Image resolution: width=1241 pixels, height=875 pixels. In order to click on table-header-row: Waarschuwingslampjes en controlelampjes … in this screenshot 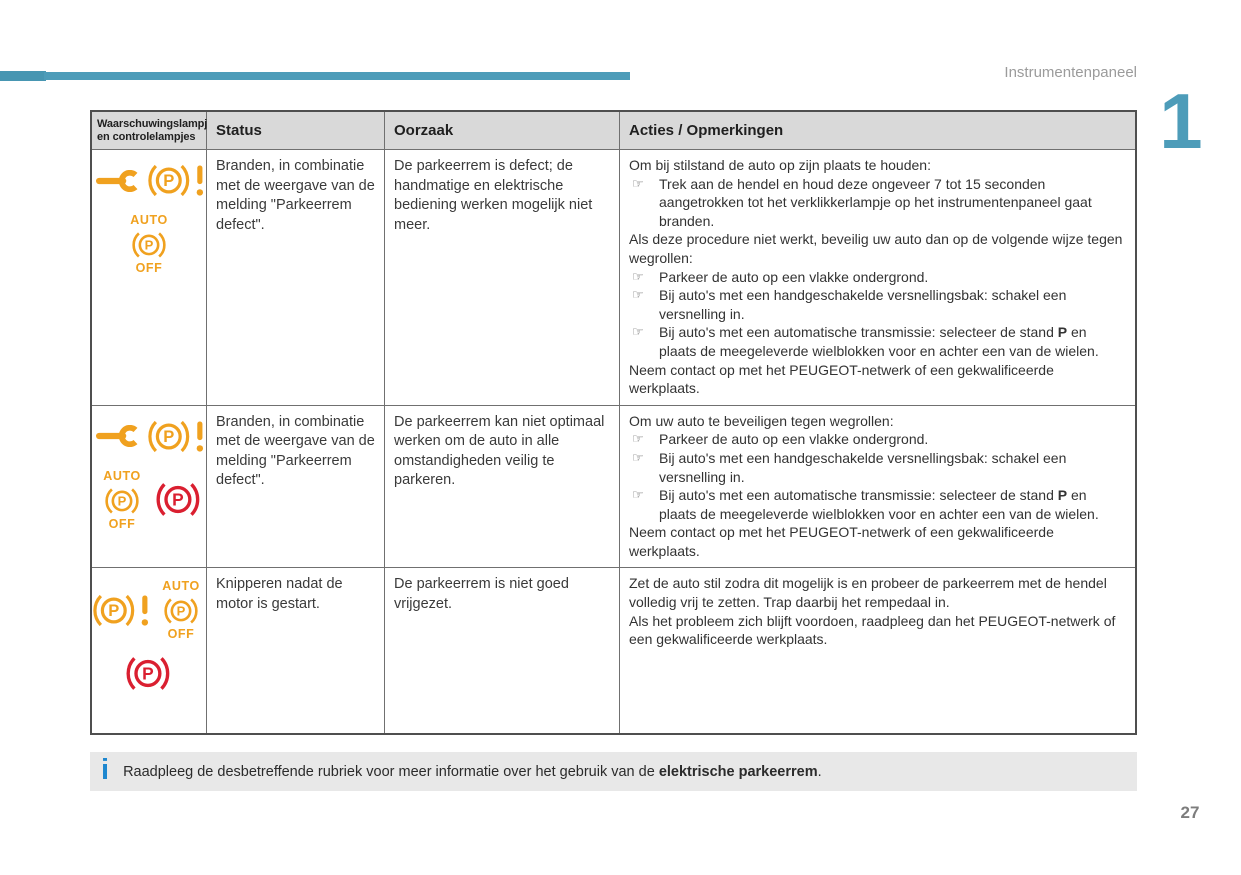, I will do `click(613, 130)`.